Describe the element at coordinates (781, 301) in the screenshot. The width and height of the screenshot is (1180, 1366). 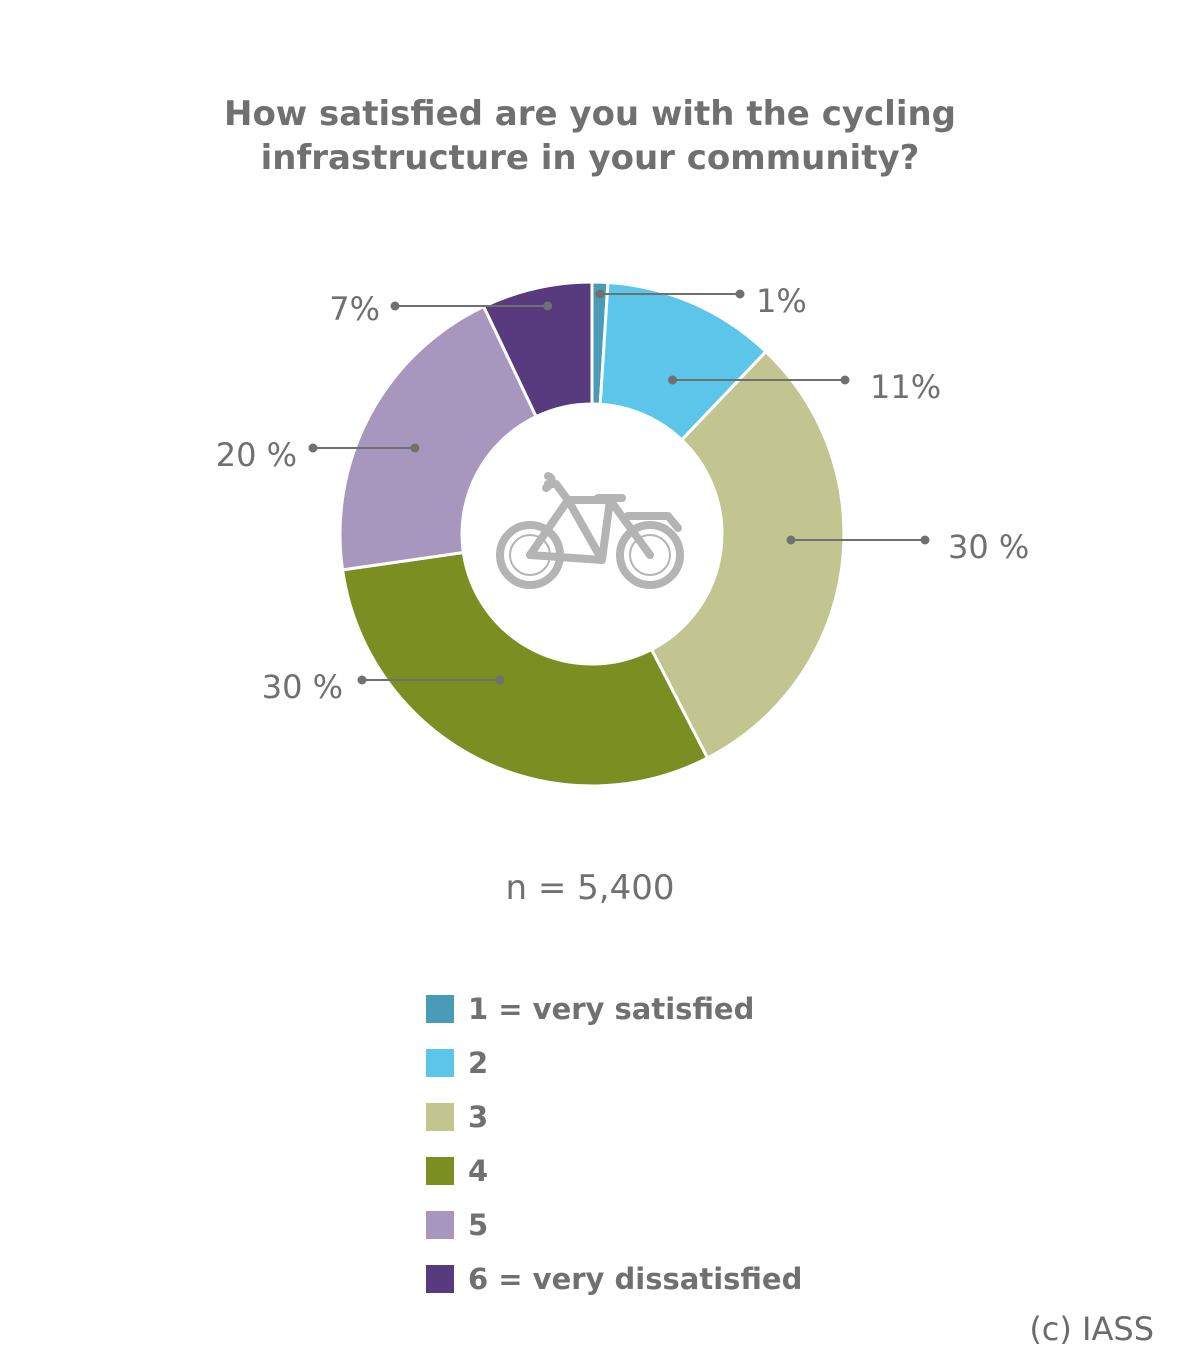
I see `data-label-1: 1%` at that location.